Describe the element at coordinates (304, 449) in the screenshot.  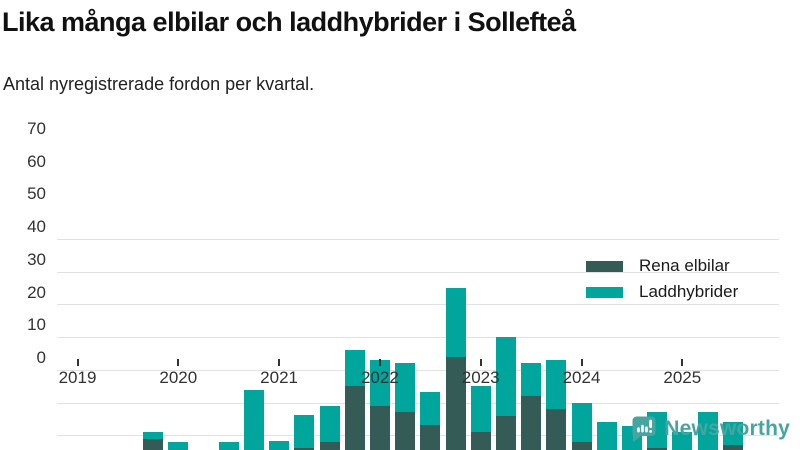
I see `bar-segment-rena-elbilar-2021-Q2` at that location.